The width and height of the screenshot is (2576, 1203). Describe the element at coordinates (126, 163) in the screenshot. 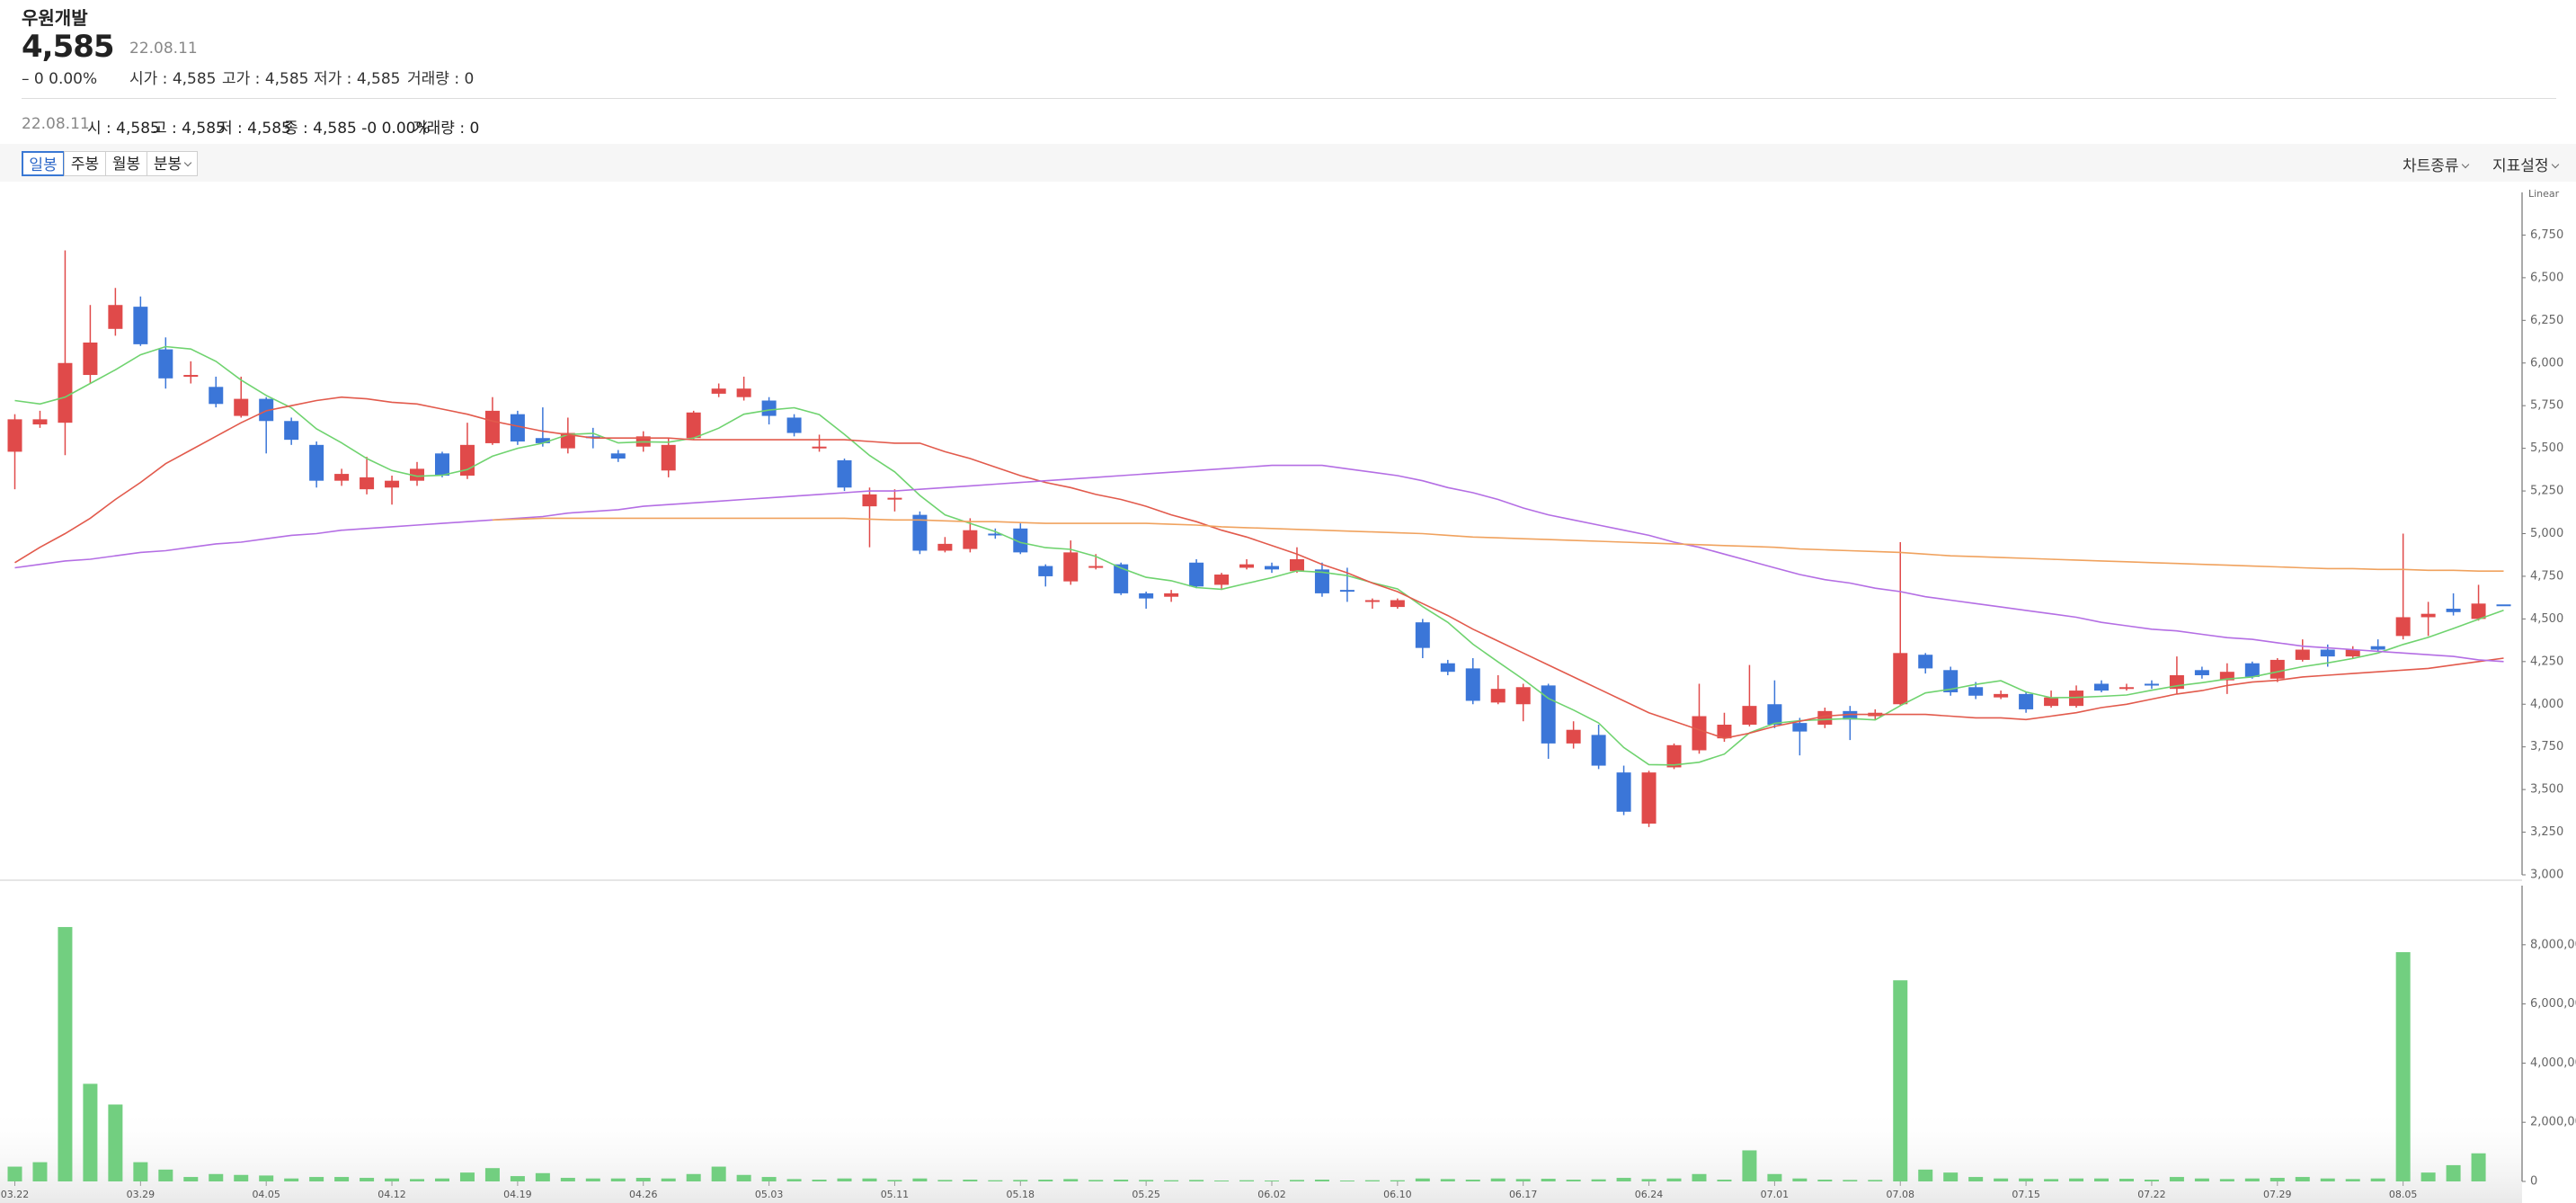

I see `period-button: 월봉` at that location.